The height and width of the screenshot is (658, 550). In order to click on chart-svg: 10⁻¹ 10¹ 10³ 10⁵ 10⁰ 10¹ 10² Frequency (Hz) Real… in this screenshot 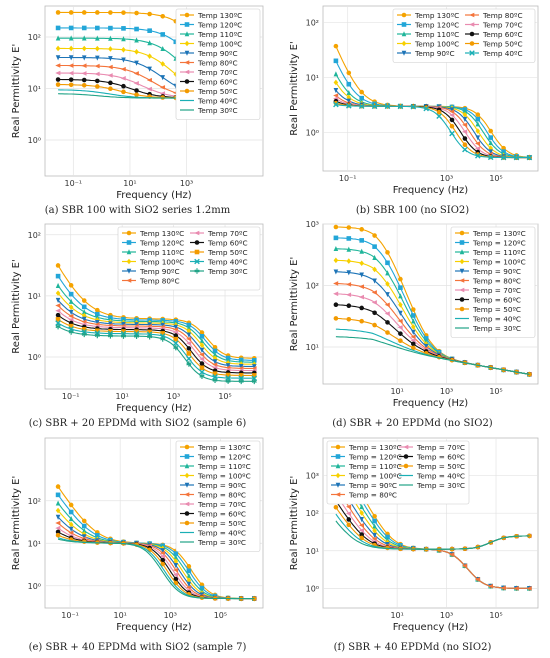, I will do `click(137, 535)`.